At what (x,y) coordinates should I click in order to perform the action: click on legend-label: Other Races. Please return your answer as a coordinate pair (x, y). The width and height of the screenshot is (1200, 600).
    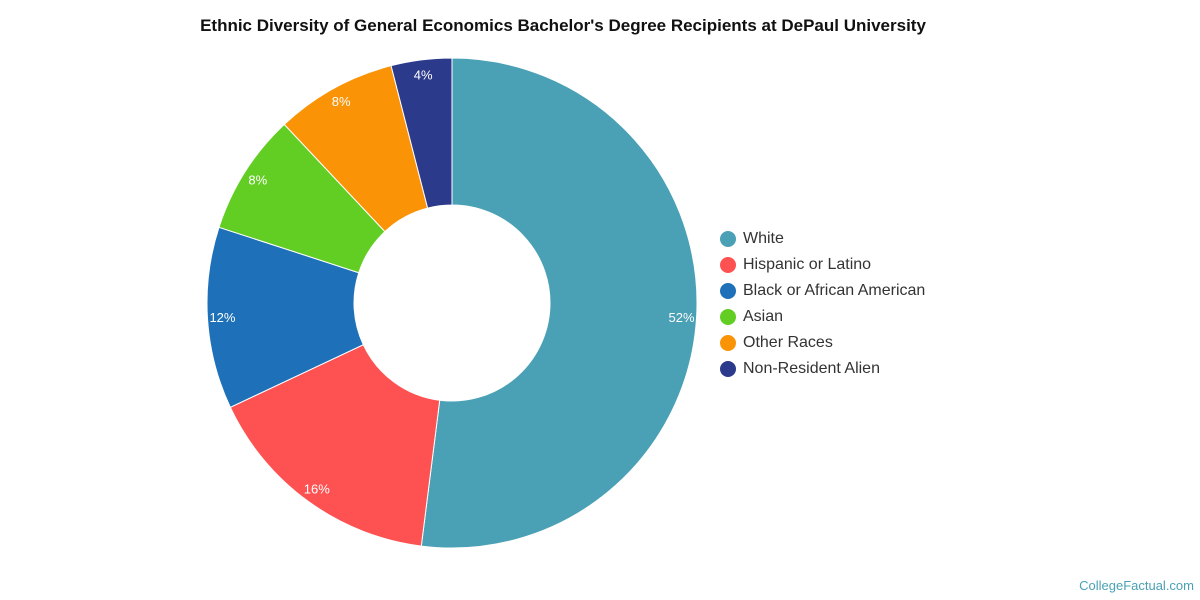
    Looking at the image, I should click on (788, 342).